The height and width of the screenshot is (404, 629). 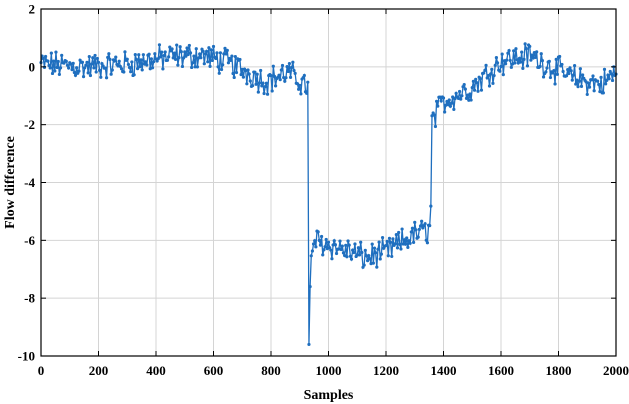 I want to click on y-axis-label: Flow difference, so click(x=10, y=182).